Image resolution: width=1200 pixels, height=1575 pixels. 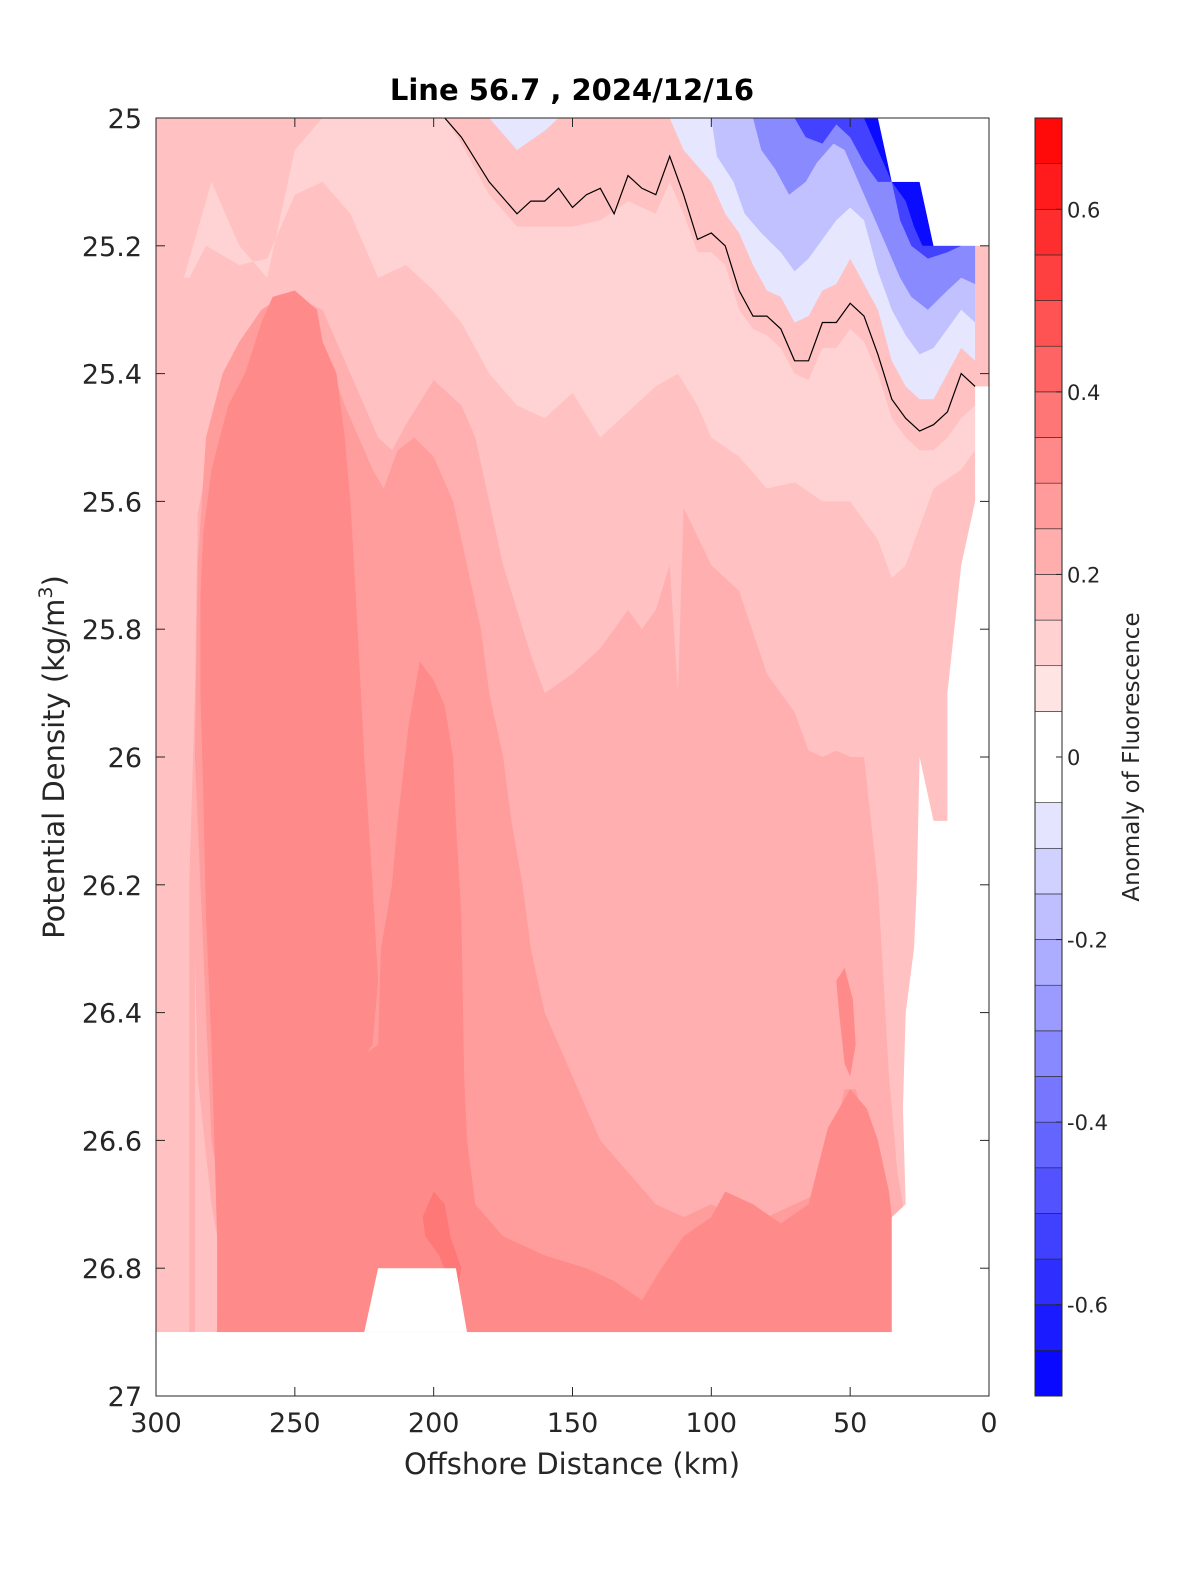 I want to click on x-tick-label: 250, so click(x=295, y=1423).